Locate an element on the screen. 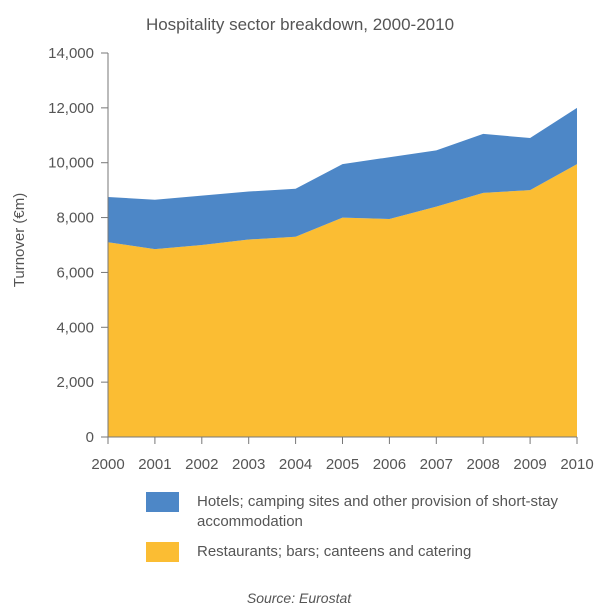  legend-swatch-hotels is located at coordinates (162, 502).